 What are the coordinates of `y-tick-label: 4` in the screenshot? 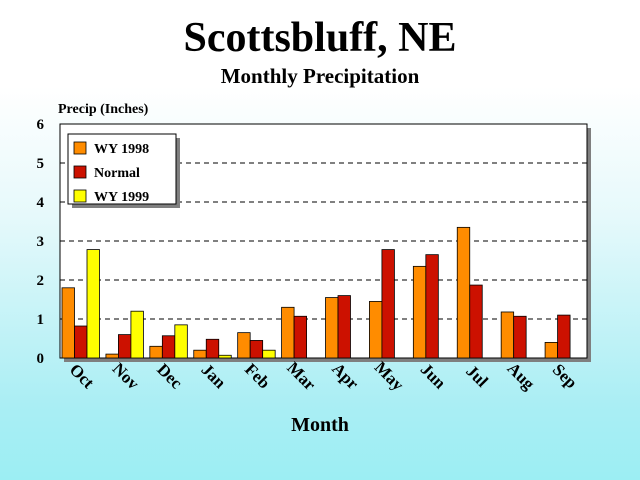 It's located at (41, 203).